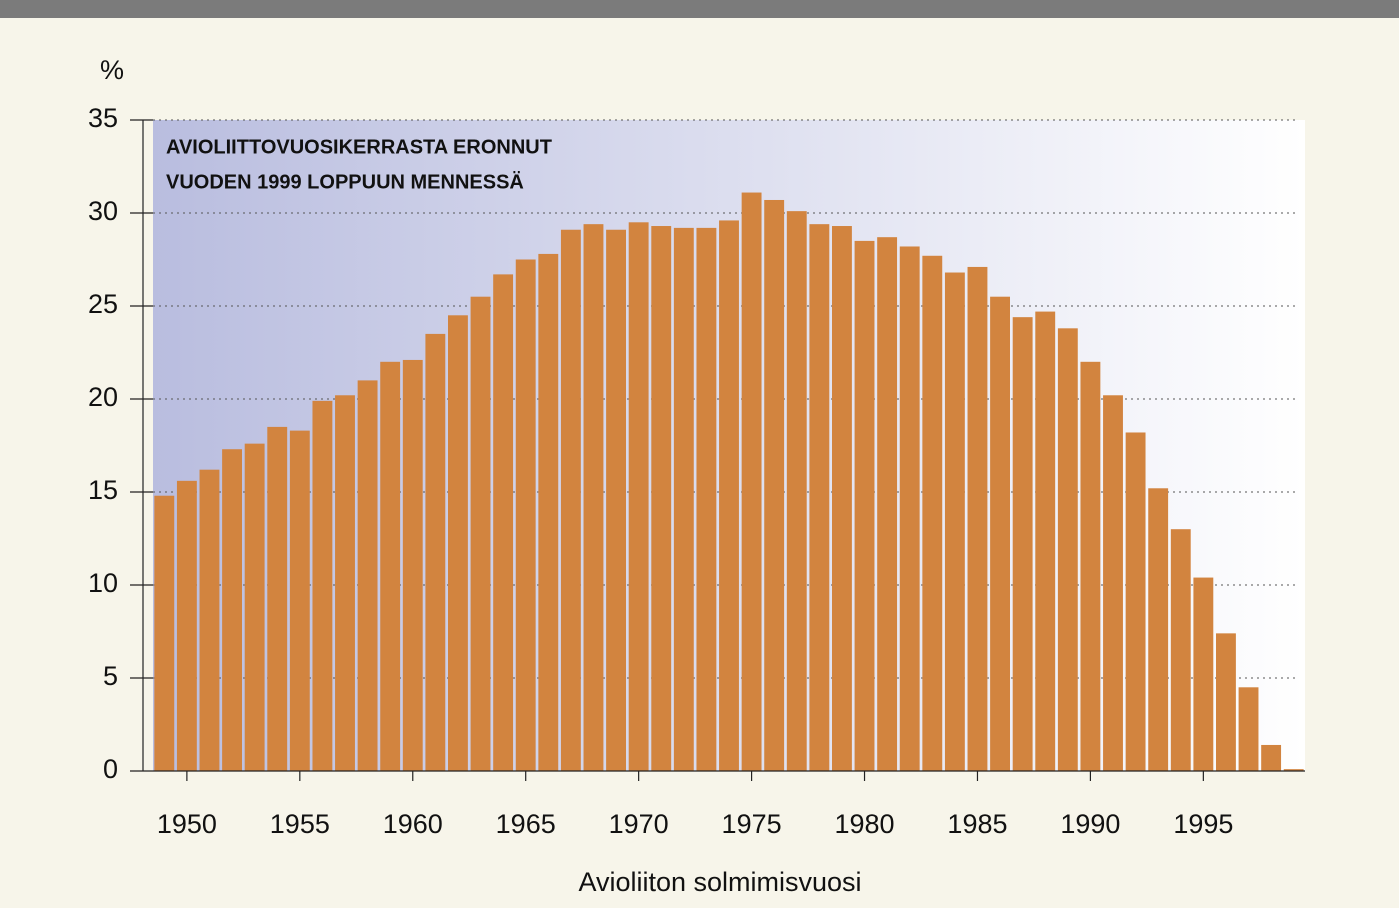 The image size is (1399, 908). Describe the element at coordinates (864, 824) in the screenshot. I see `x-tick-label: 1980` at that location.